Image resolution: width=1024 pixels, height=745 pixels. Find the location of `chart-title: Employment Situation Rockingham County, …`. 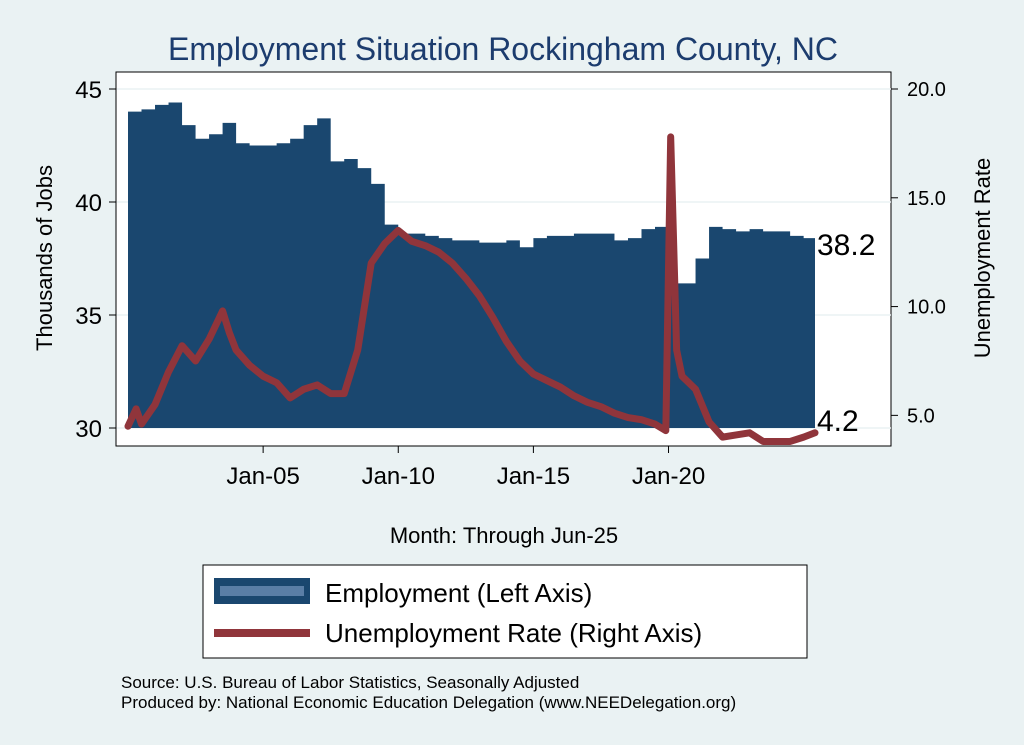

chart-title: Employment Situation Rockingham County, … is located at coordinates (503, 49).